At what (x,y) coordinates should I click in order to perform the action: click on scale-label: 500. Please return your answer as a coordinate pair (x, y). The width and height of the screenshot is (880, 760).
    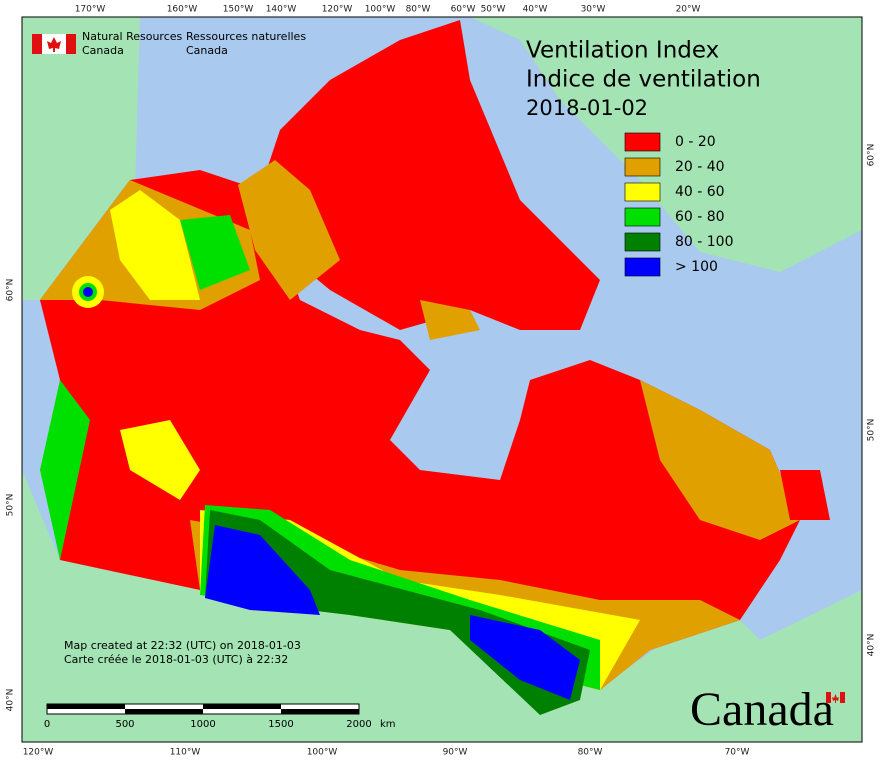
    Looking at the image, I should click on (124, 724).